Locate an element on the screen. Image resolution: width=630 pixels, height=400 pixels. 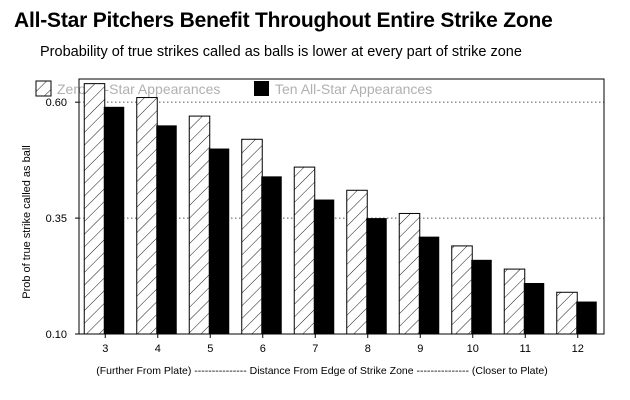
y-tick-label: 0.10 is located at coordinates (56, 335).